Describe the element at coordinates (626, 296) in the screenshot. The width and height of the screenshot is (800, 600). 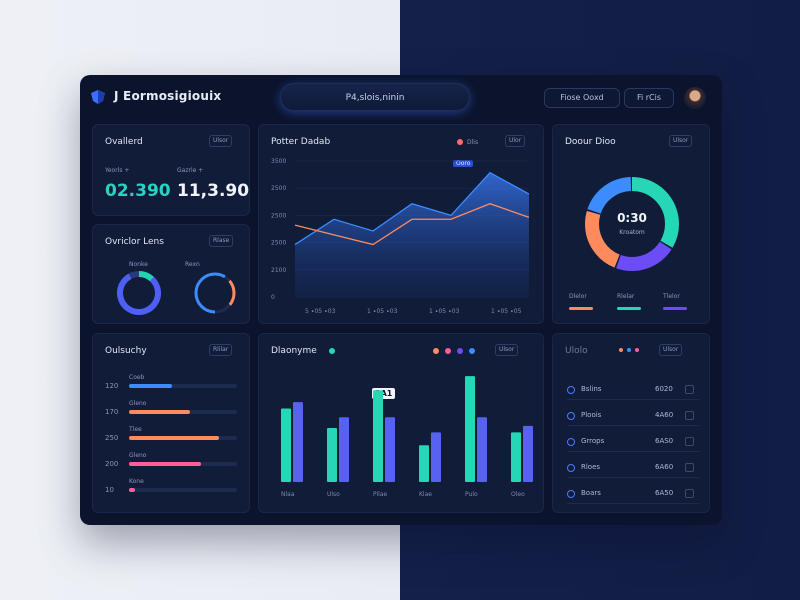
I see `ring-legend-2: Rlelar` at that location.